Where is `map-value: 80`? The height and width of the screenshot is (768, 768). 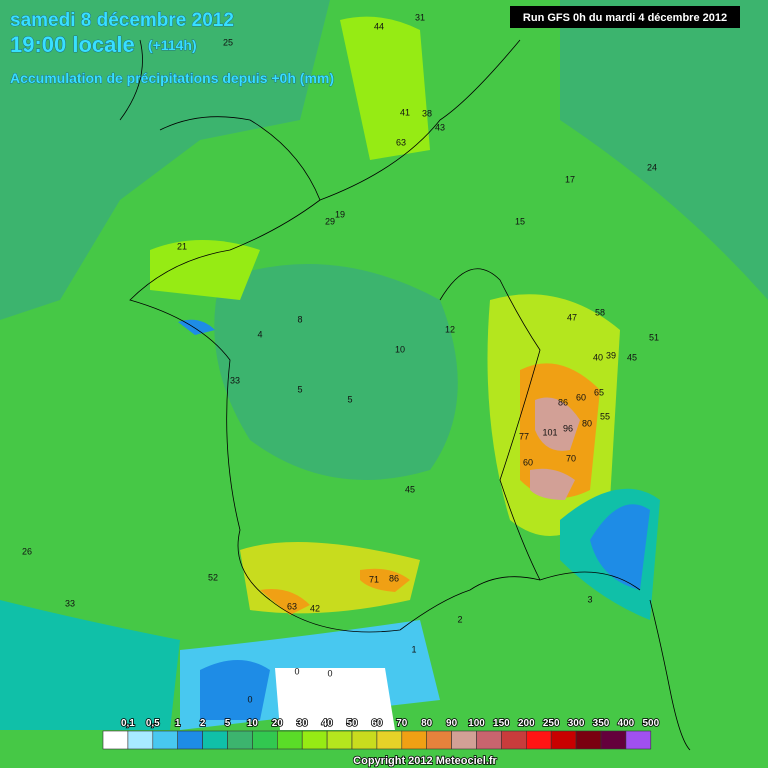
map-value: 80 is located at coordinates (587, 423).